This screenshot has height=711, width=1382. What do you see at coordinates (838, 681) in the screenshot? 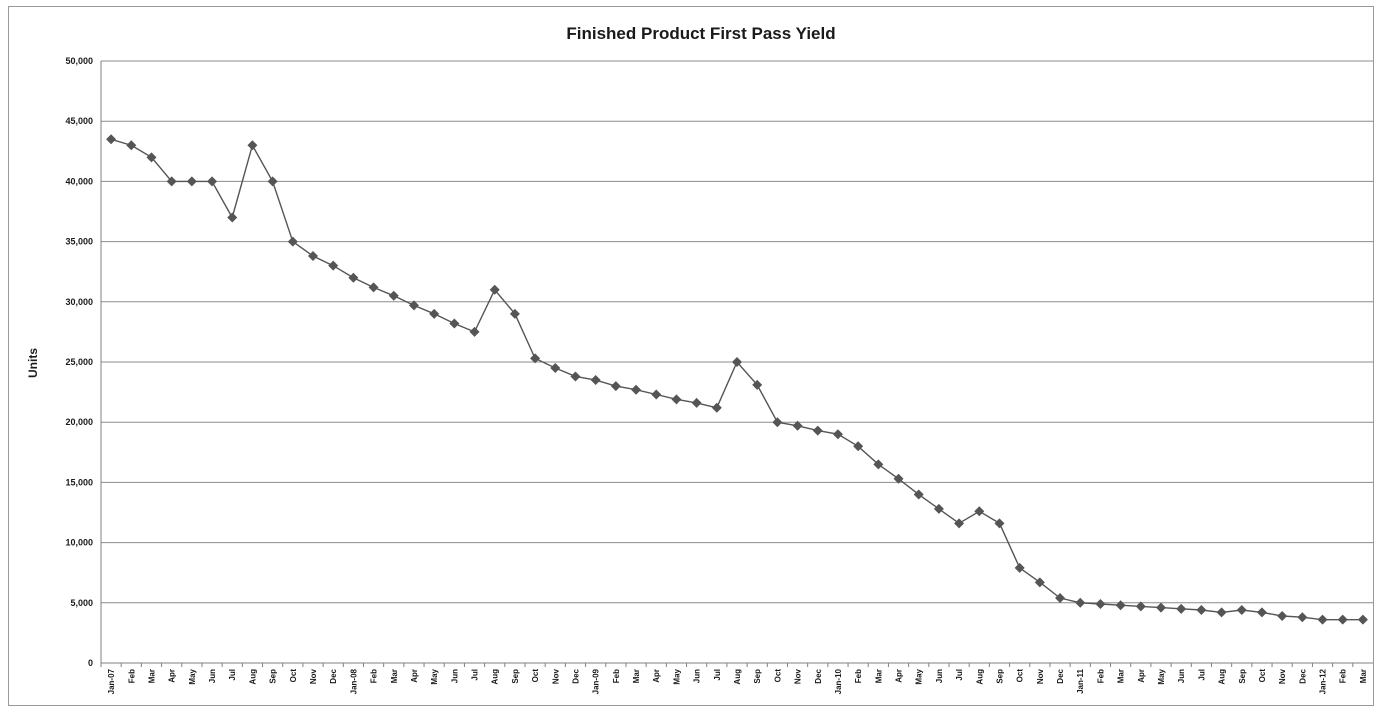
I see `x-tick-label: Jan-10` at bounding box center [838, 681].